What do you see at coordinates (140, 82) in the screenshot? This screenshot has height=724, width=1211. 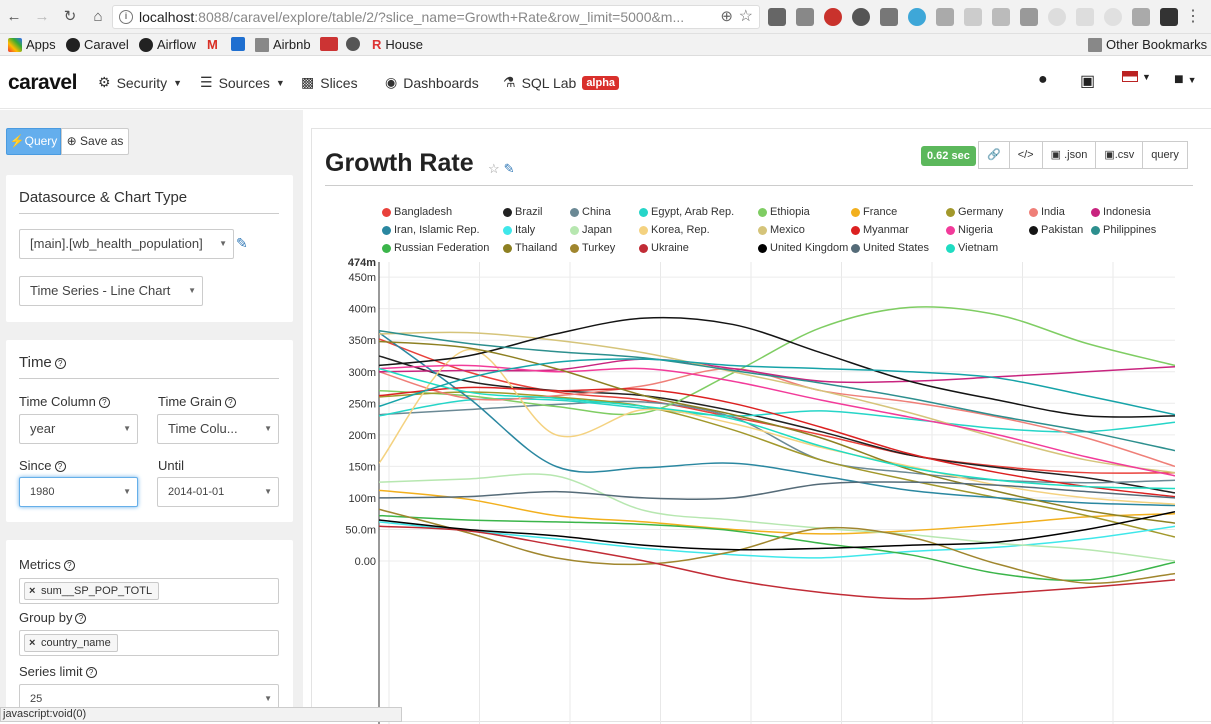 I see `nav-security: ⚙ Security ▼` at bounding box center [140, 82].